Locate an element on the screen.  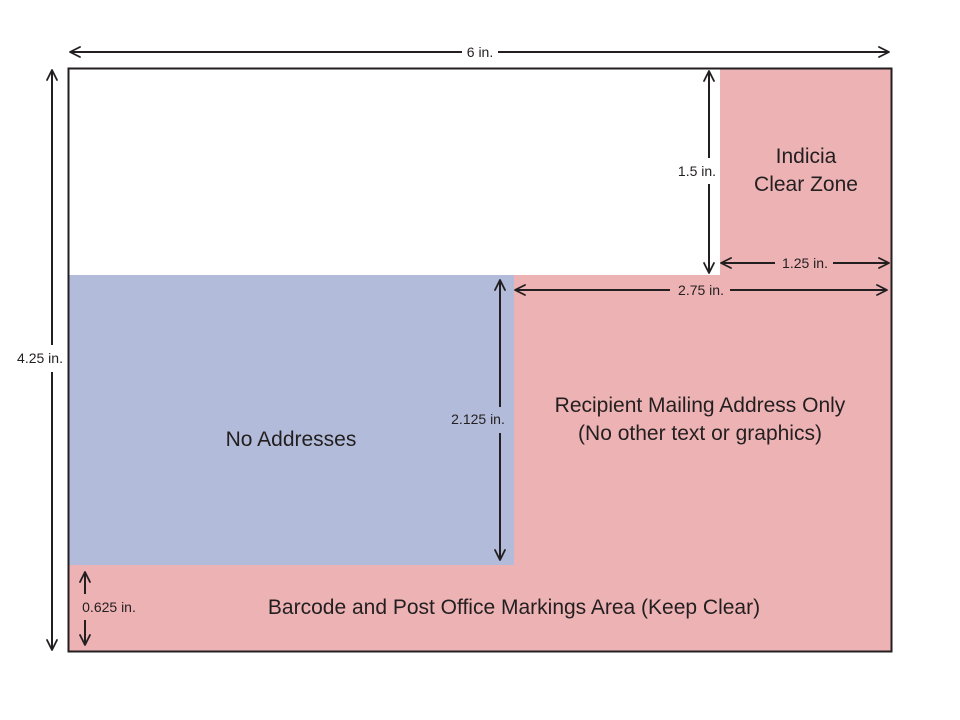
barcode-height-label: 0.625 in. is located at coordinates (109, 607).